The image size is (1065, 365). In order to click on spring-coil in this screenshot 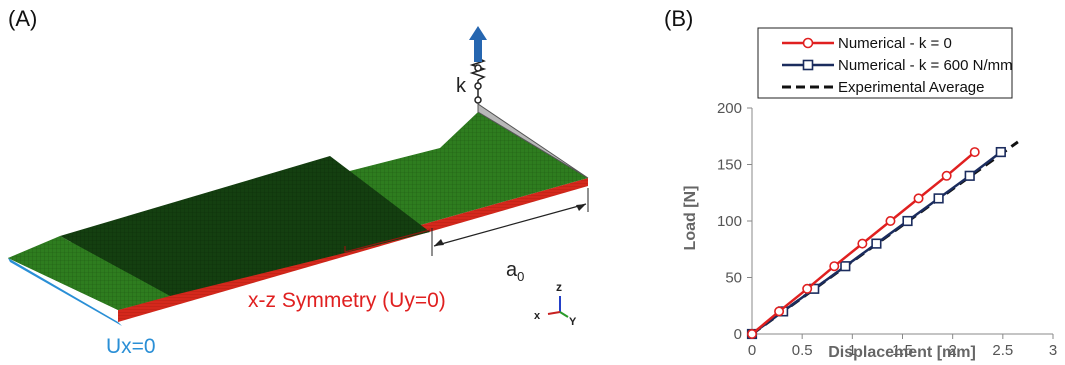, I will do `click(478, 69)`.